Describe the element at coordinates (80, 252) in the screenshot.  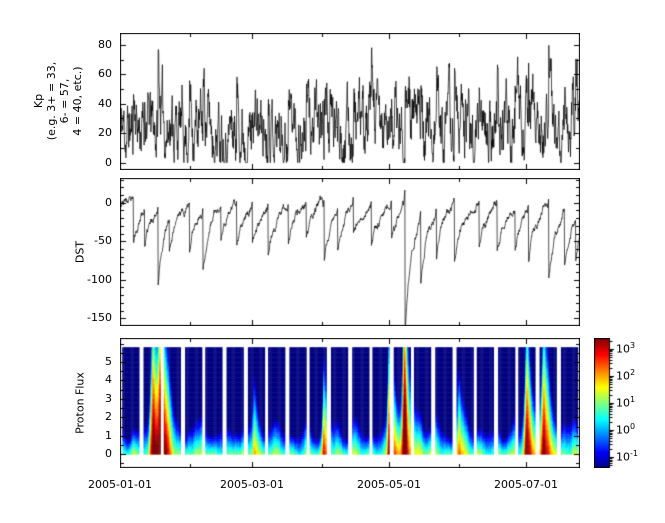
I see `dst-axis-label: DST` at that location.